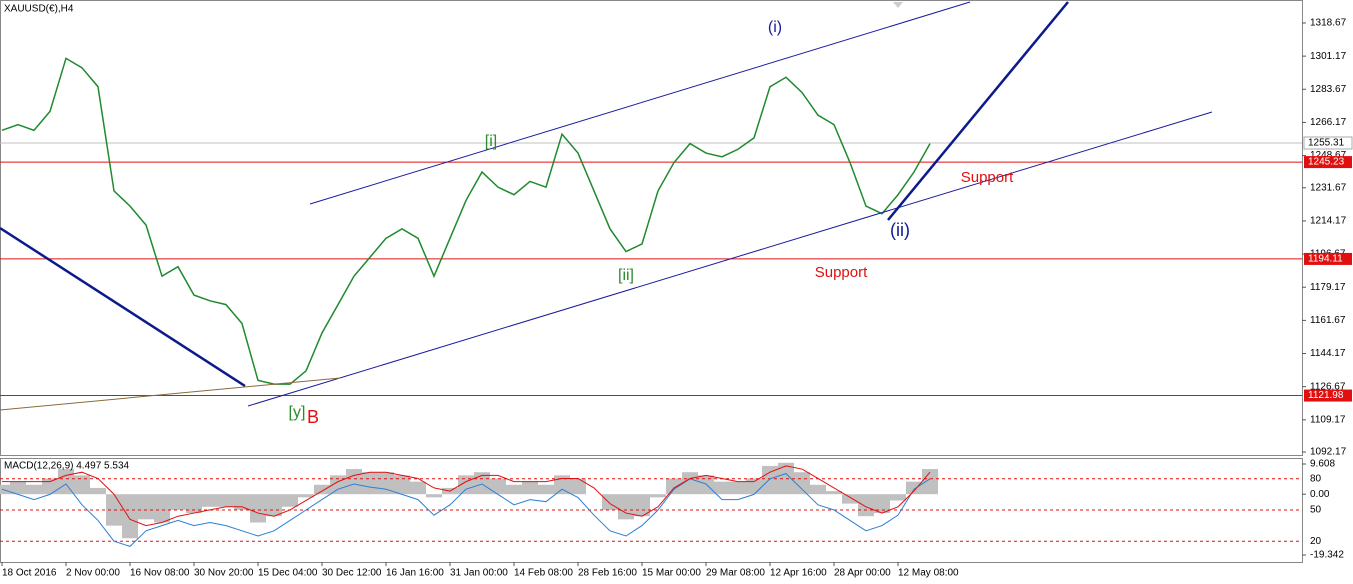  What do you see at coordinates (735, 573) in the screenshot?
I see `x-tick-label: 29 Mar 08:00` at bounding box center [735, 573].